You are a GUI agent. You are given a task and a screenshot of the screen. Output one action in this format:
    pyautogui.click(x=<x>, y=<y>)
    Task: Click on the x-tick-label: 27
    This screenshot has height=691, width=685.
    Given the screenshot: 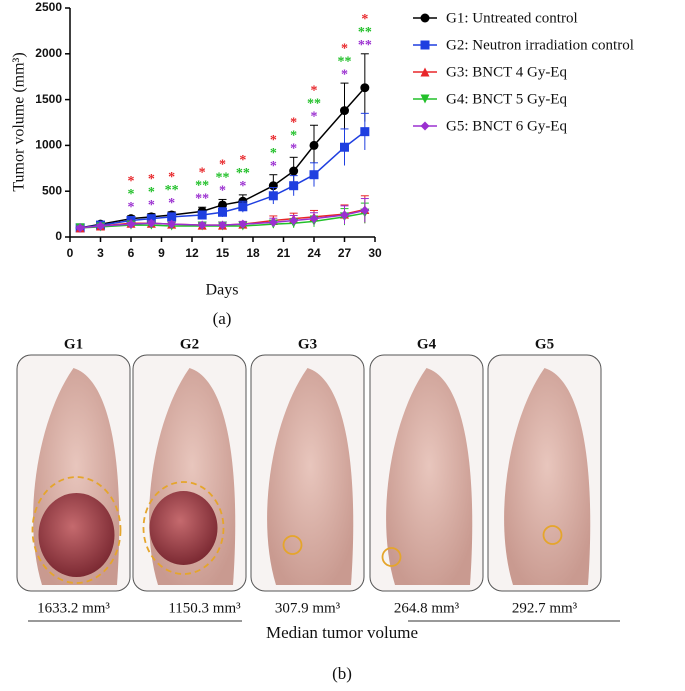 What is the action you would take?
    pyautogui.click(x=345, y=253)
    